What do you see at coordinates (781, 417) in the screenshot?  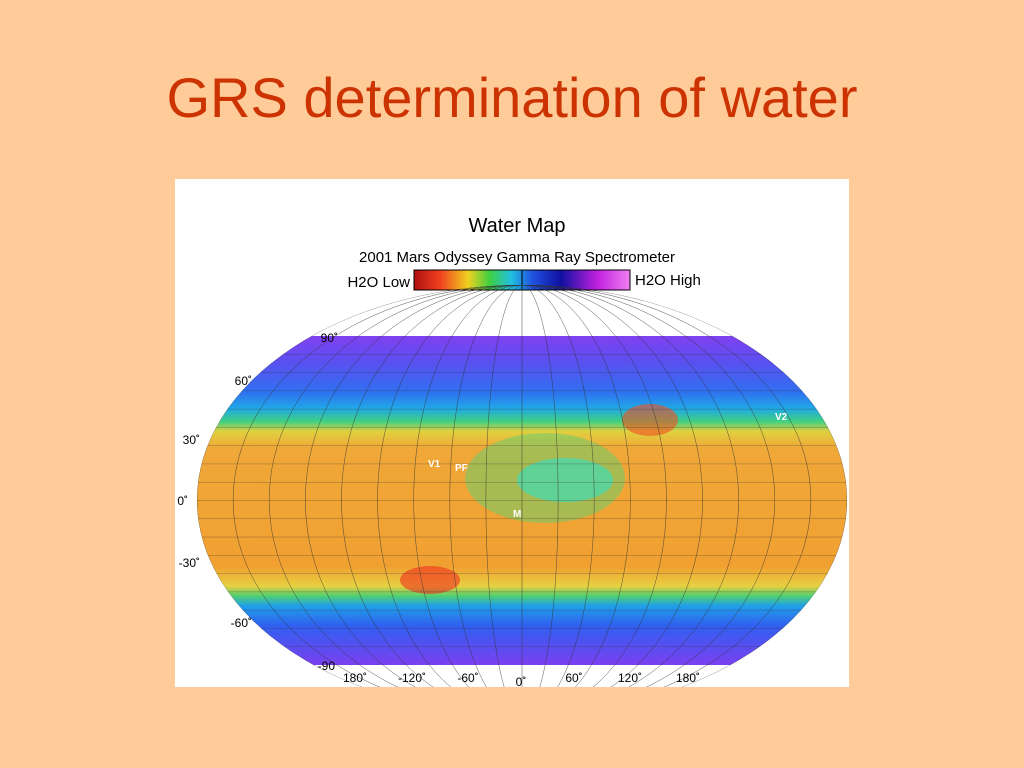 I see `region-label: V2` at bounding box center [781, 417].